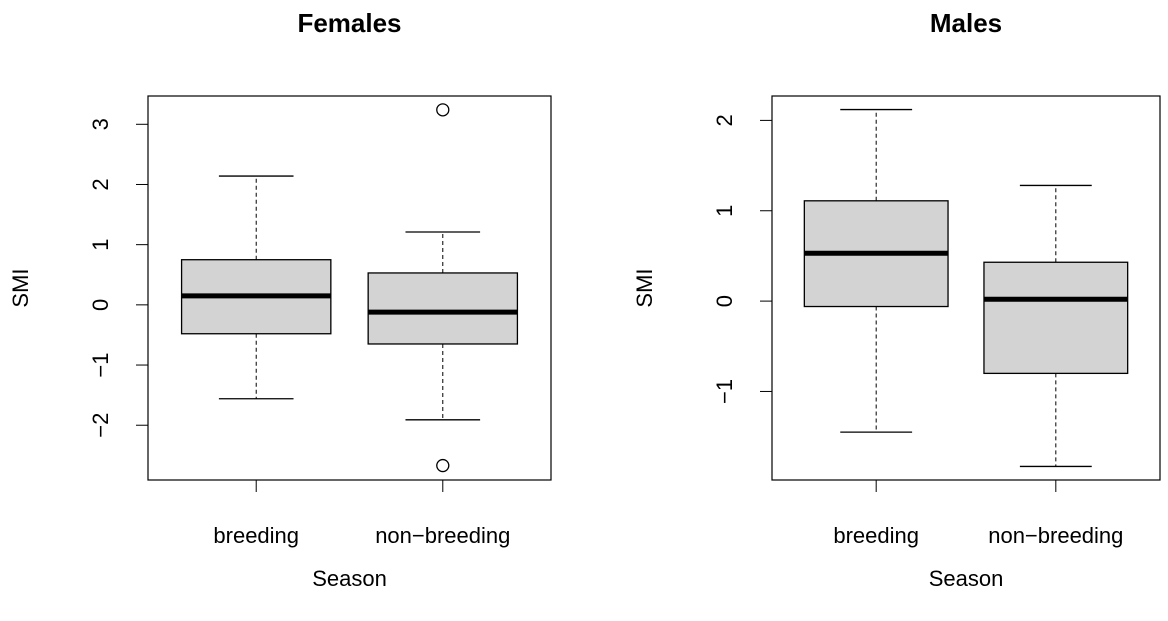 Image resolution: width=1168 pixels, height=621 pixels. Describe the element at coordinates (349, 23) in the screenshot. I see `chart-title: Females` at that location.